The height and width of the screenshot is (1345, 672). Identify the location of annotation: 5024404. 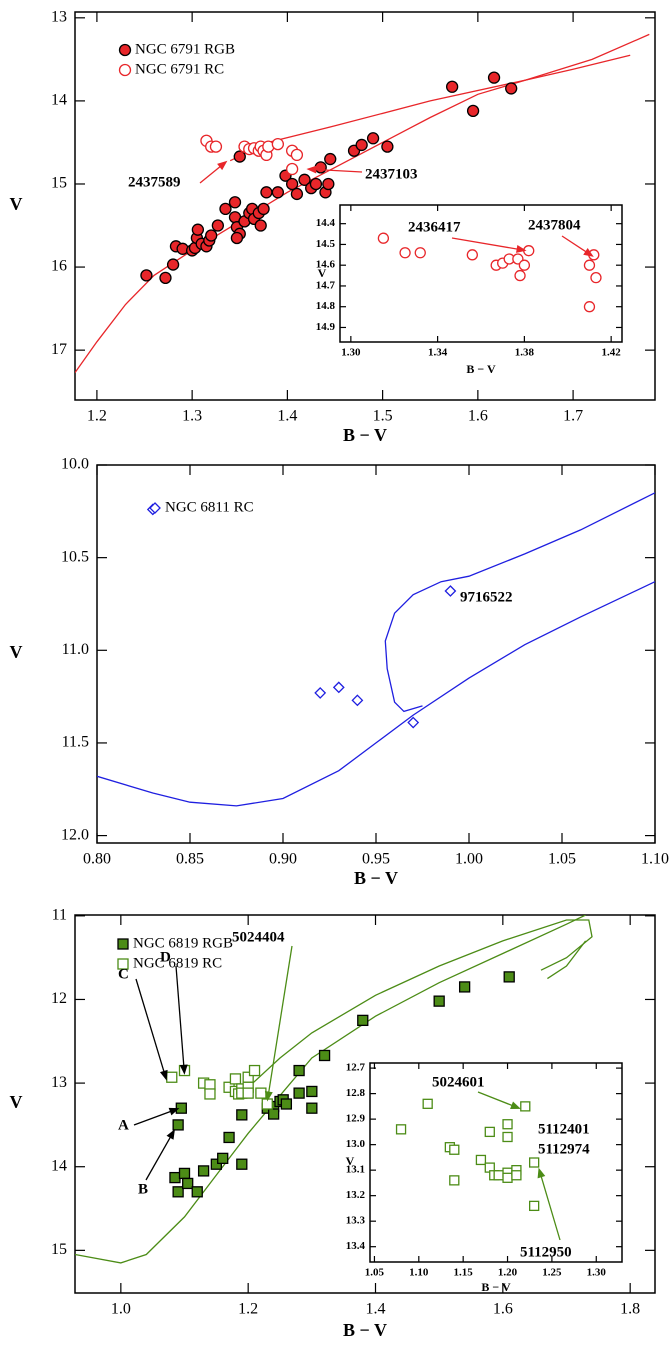
(258, 937).